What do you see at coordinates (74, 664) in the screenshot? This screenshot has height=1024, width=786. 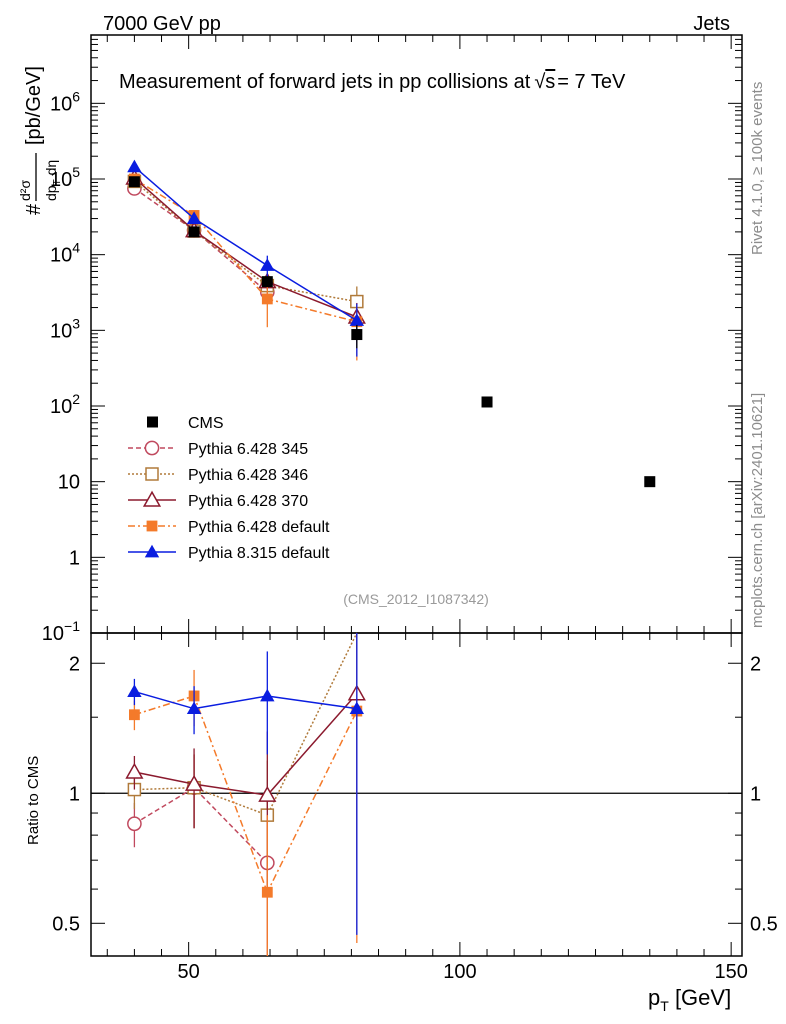 I see `ratio-tick-label-left: 2` at bounding box center [74, 664].